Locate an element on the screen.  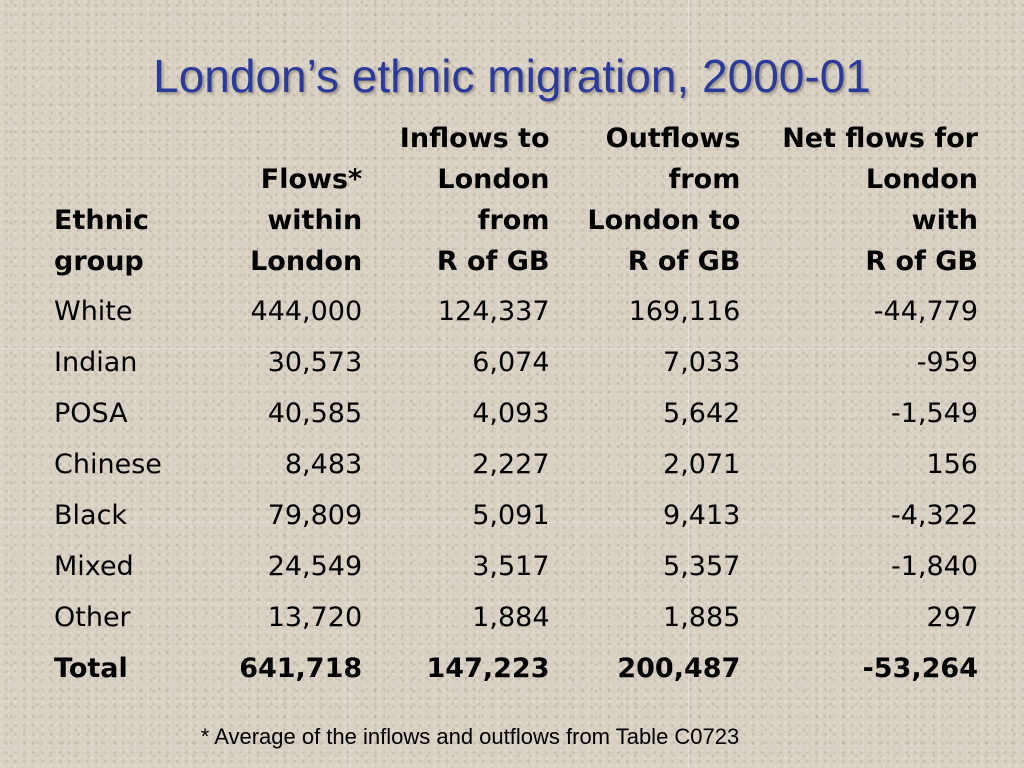
cell-flows-within: 79,809 is located at coordinates (315, 515).